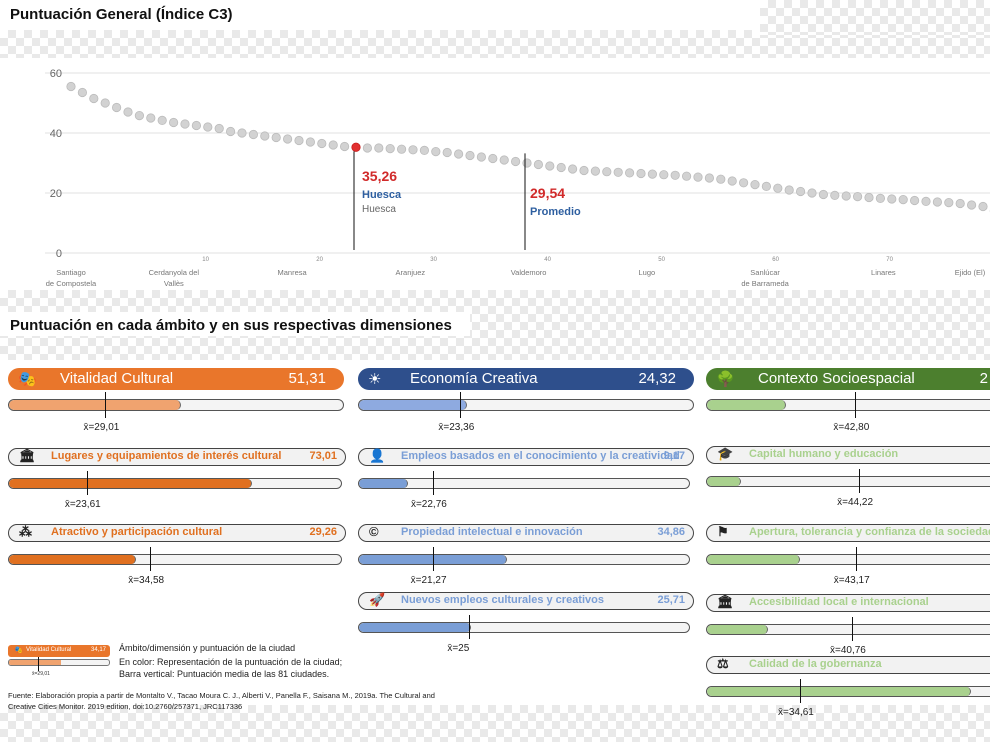 The height and width of the screenshot is (742, 990). I want to click on city-label: Aranjuez, so click(411, 272).